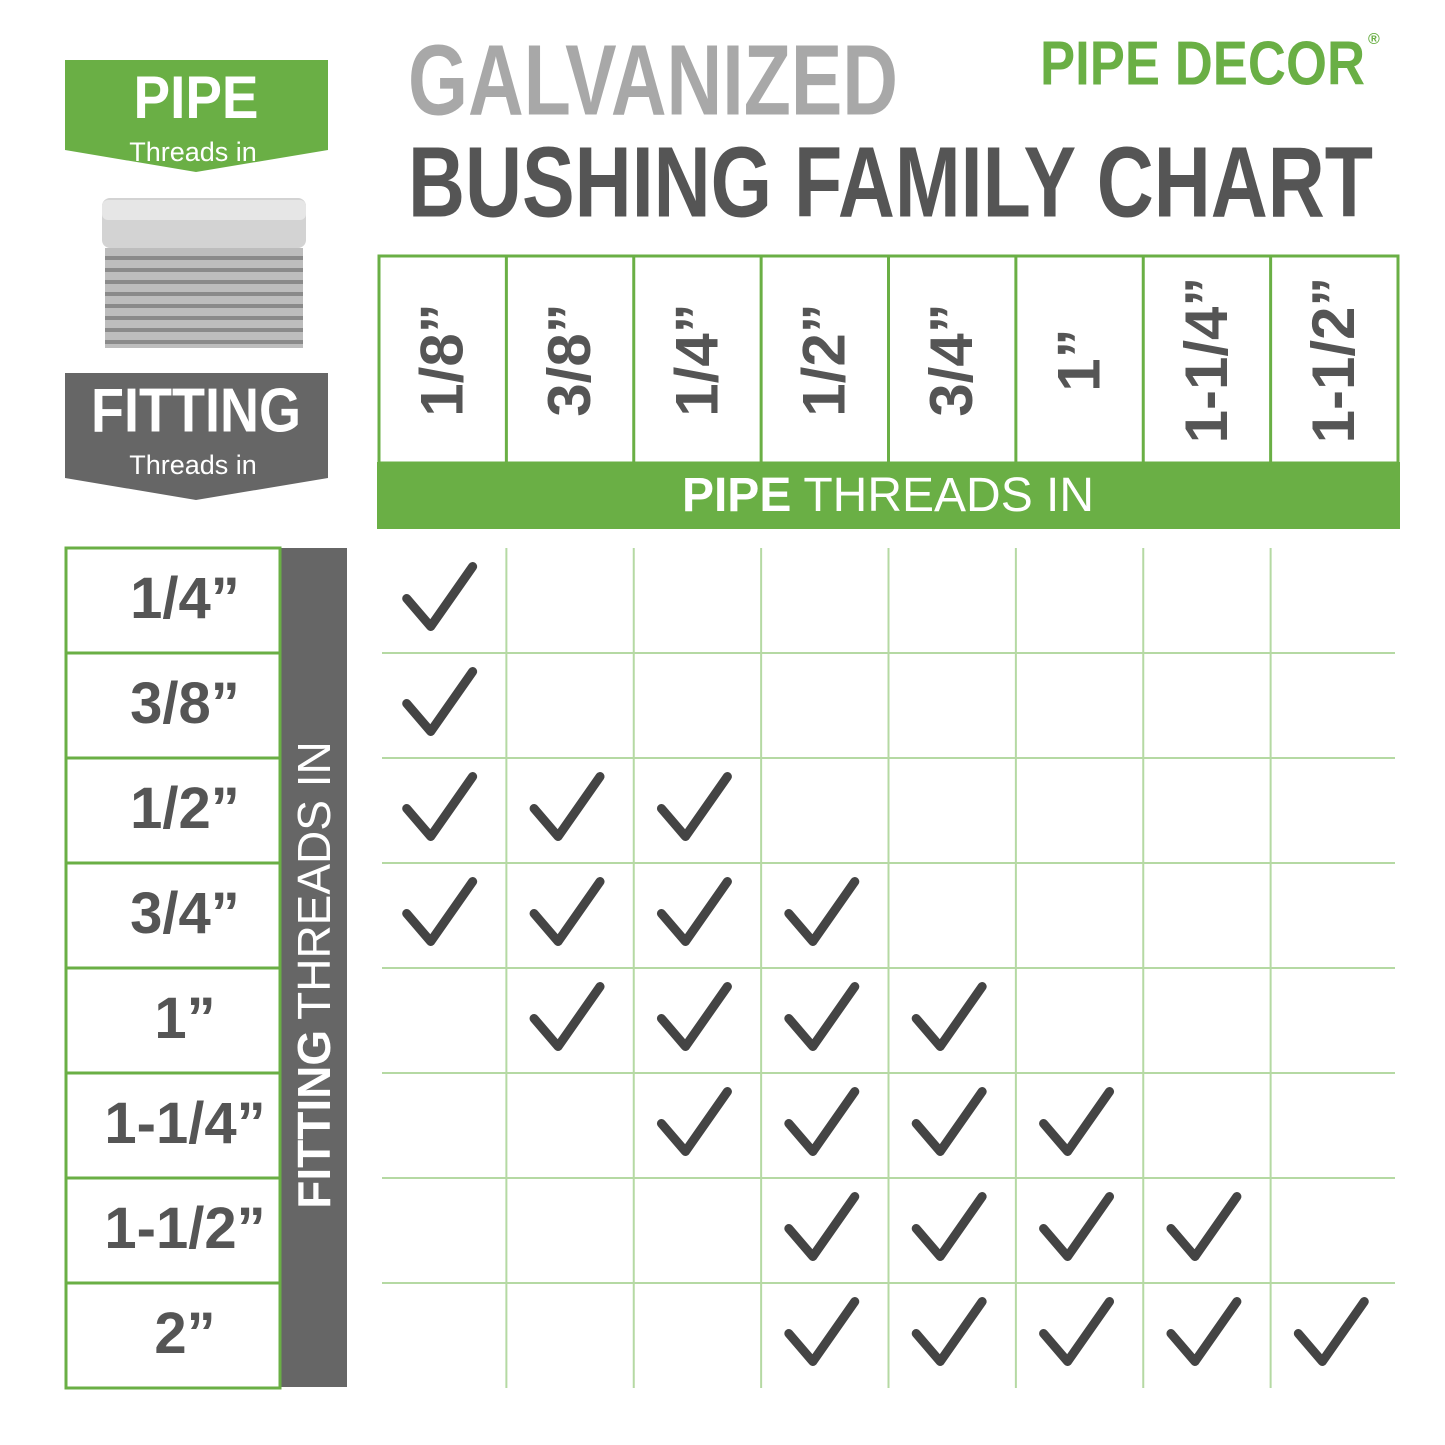  Describe the element at coordinates (185, 808) in the screenshot. I see `row-label: 1/2”` at that location.